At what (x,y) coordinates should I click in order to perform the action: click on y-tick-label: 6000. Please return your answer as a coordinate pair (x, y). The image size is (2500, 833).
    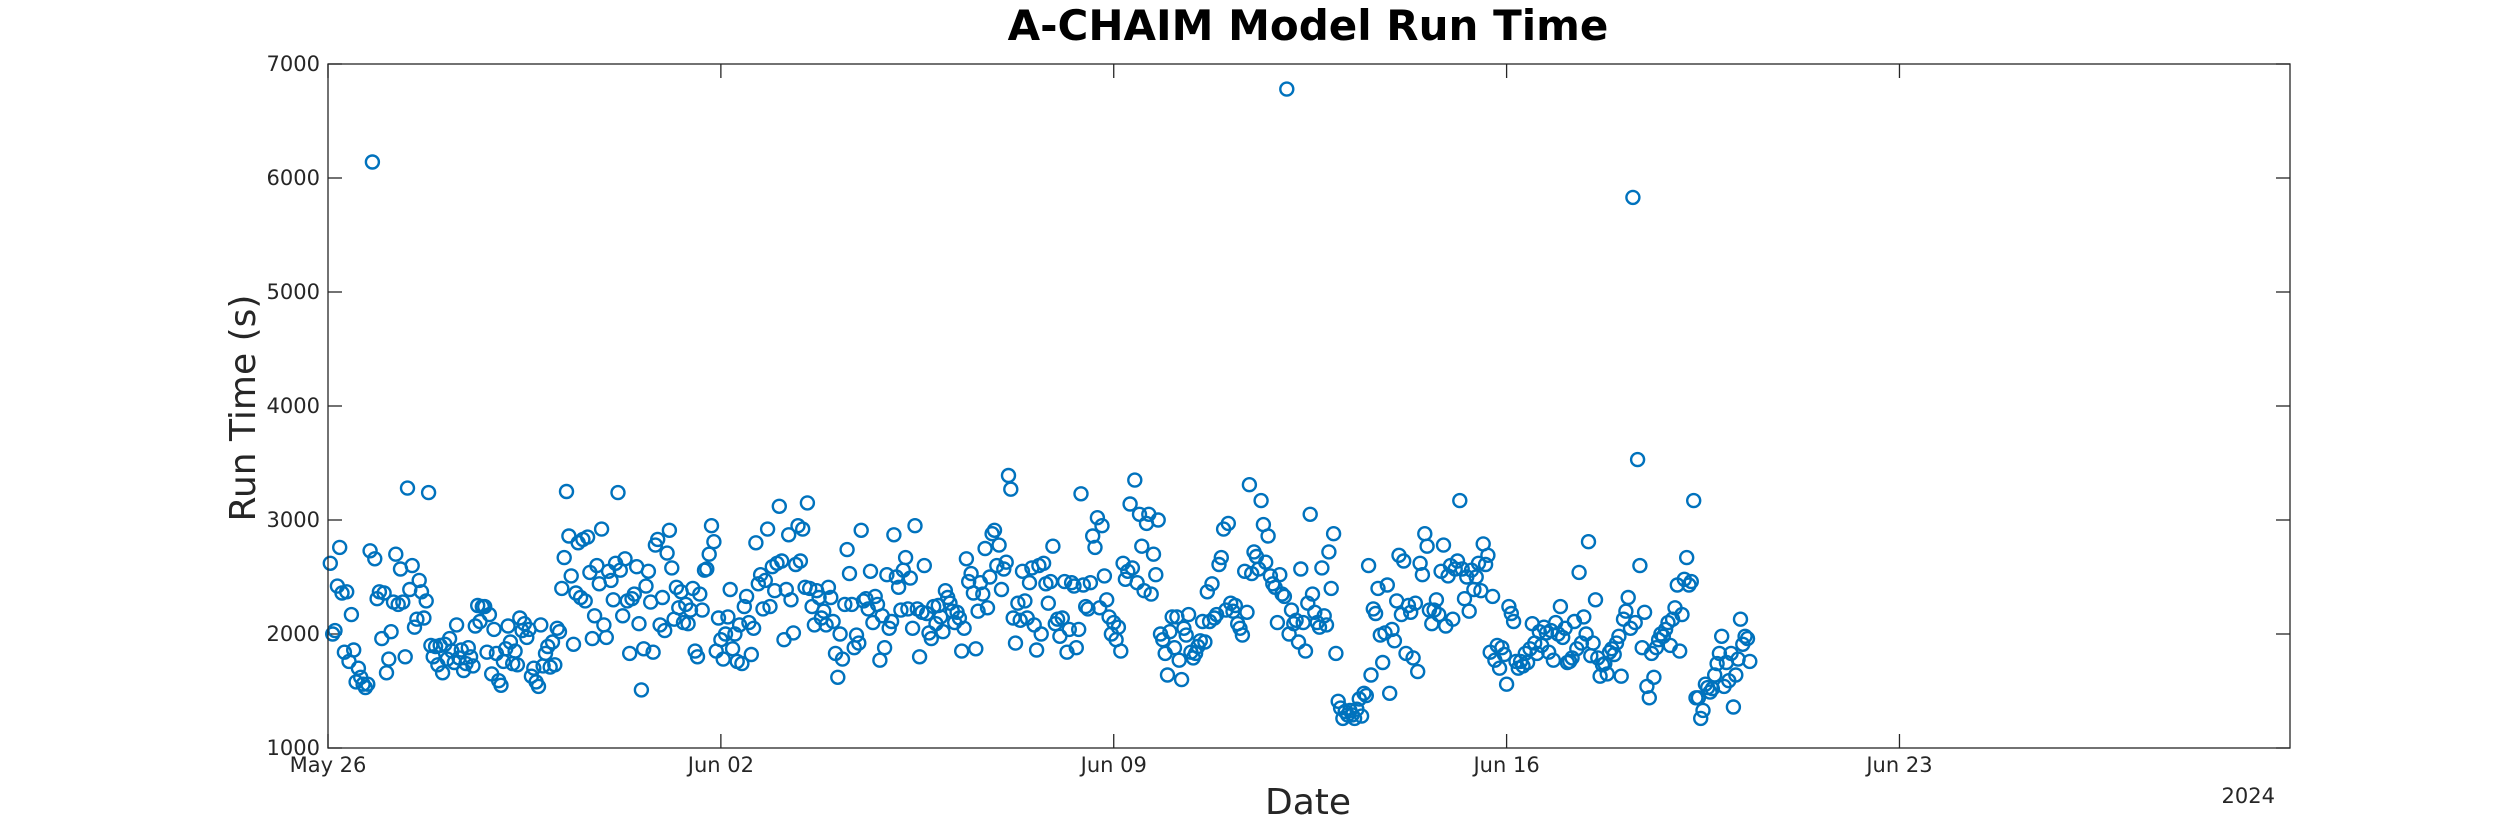
    Looking at the image, I should click on (293, 178).